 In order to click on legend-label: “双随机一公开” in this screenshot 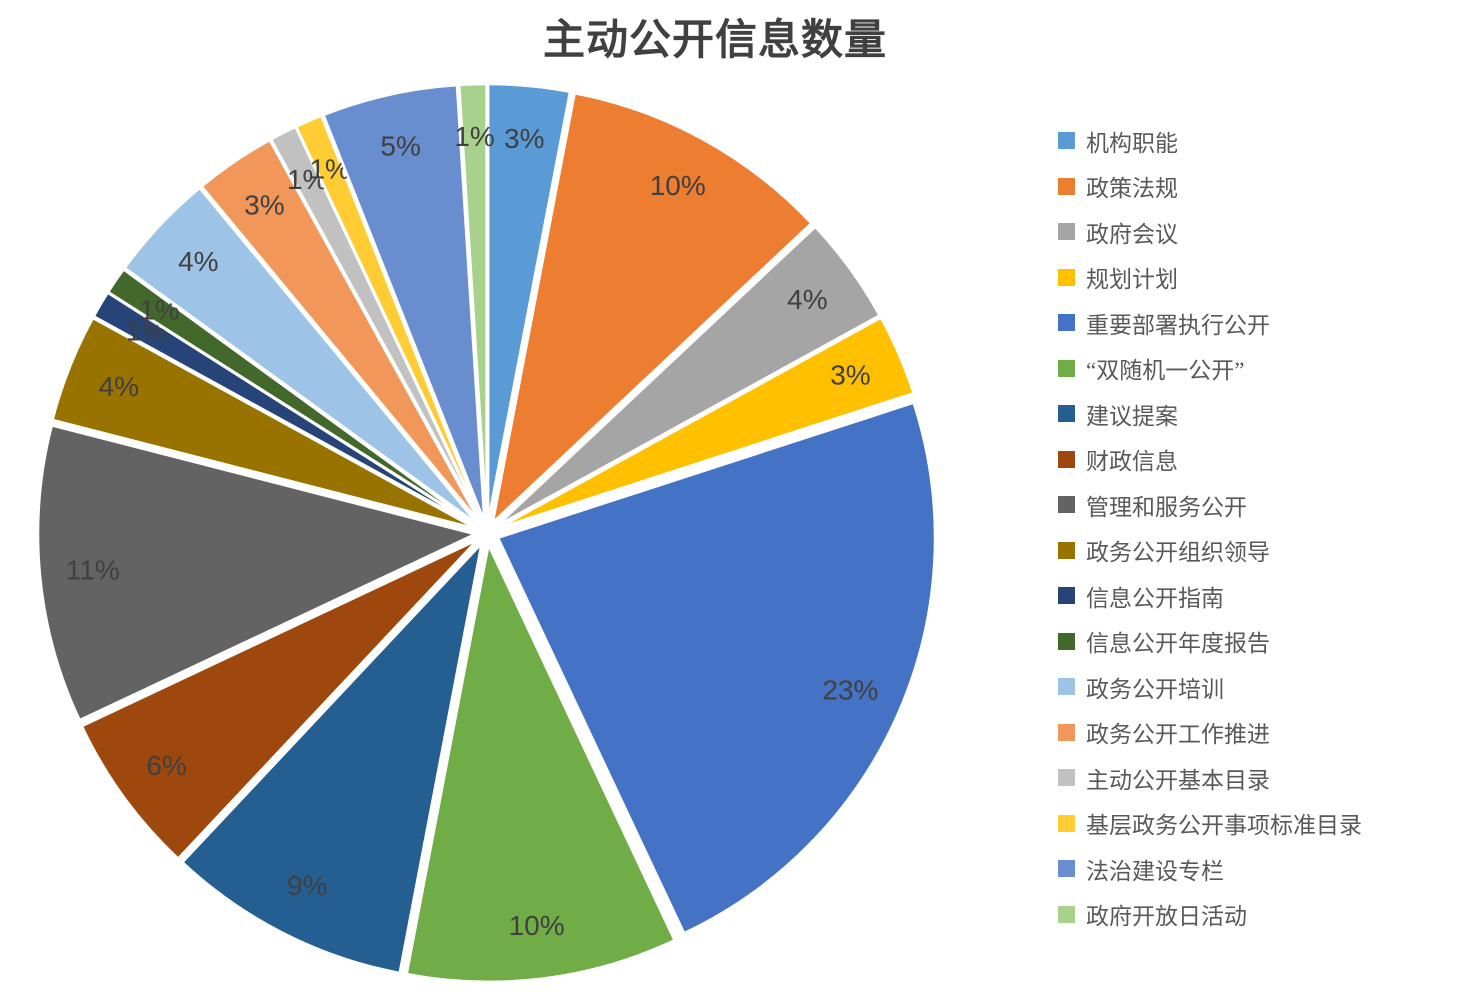, I will do `click(1165, 371)`.